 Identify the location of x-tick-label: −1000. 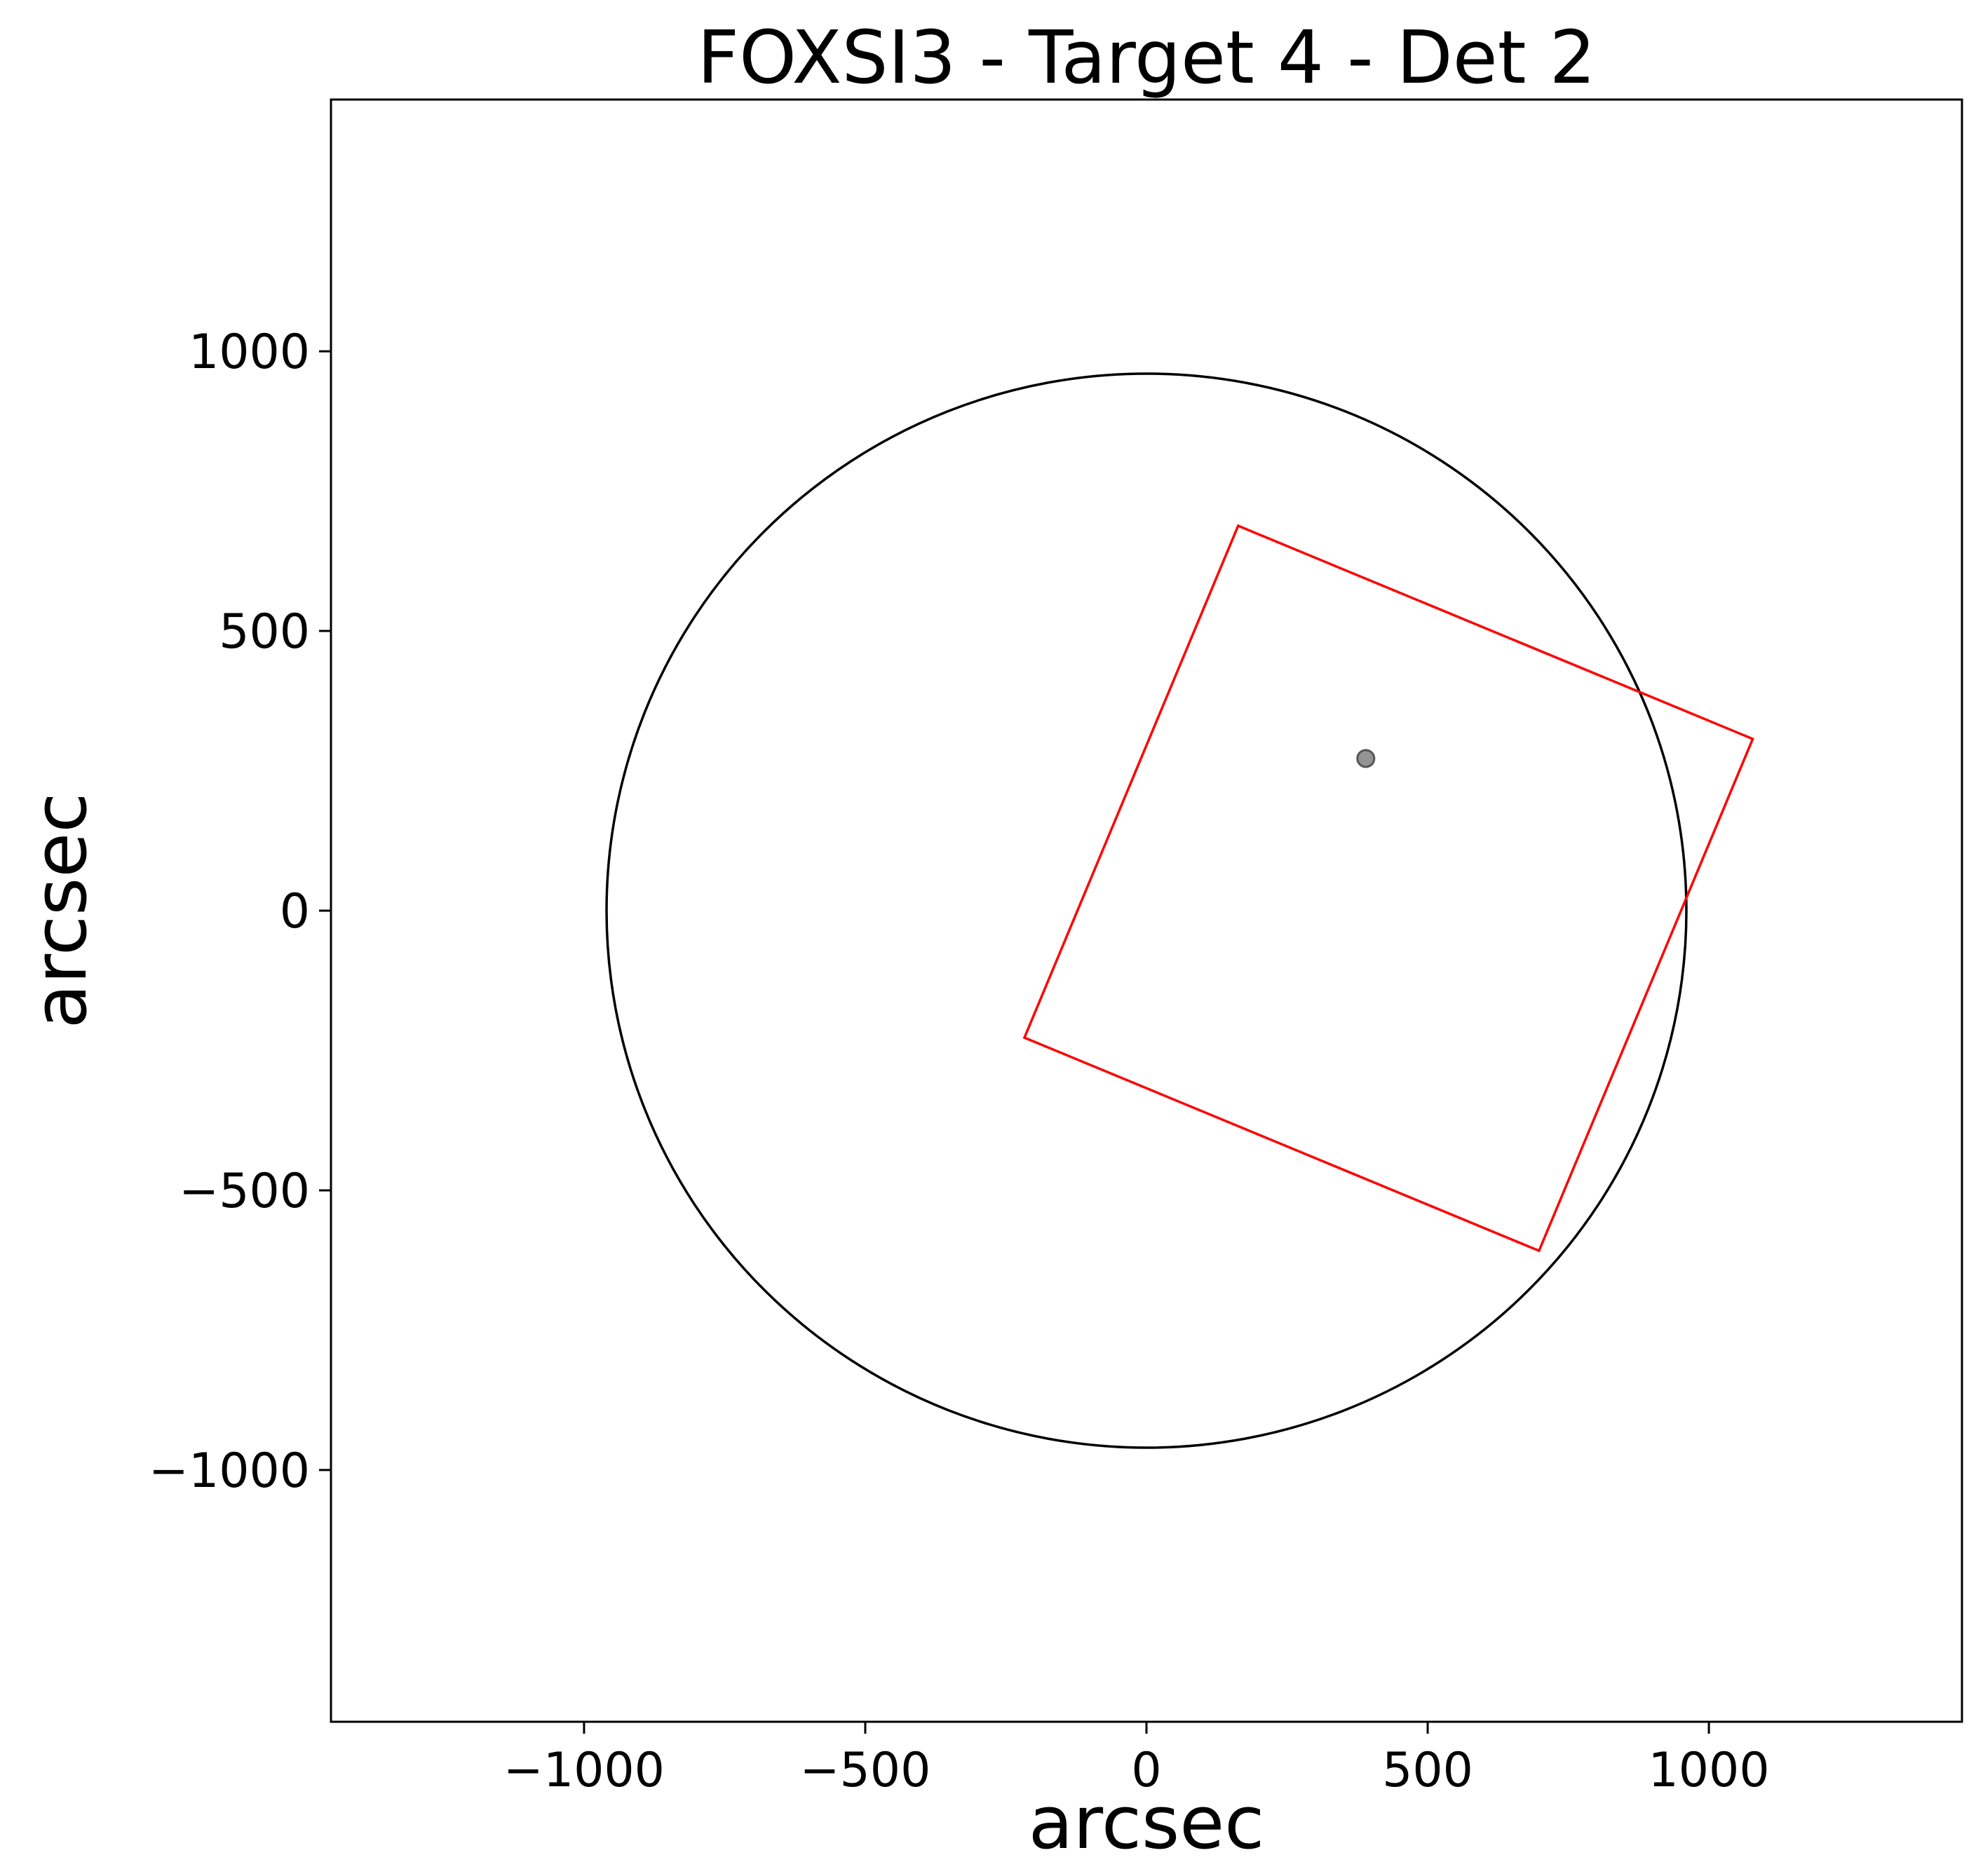
(584, 1770).